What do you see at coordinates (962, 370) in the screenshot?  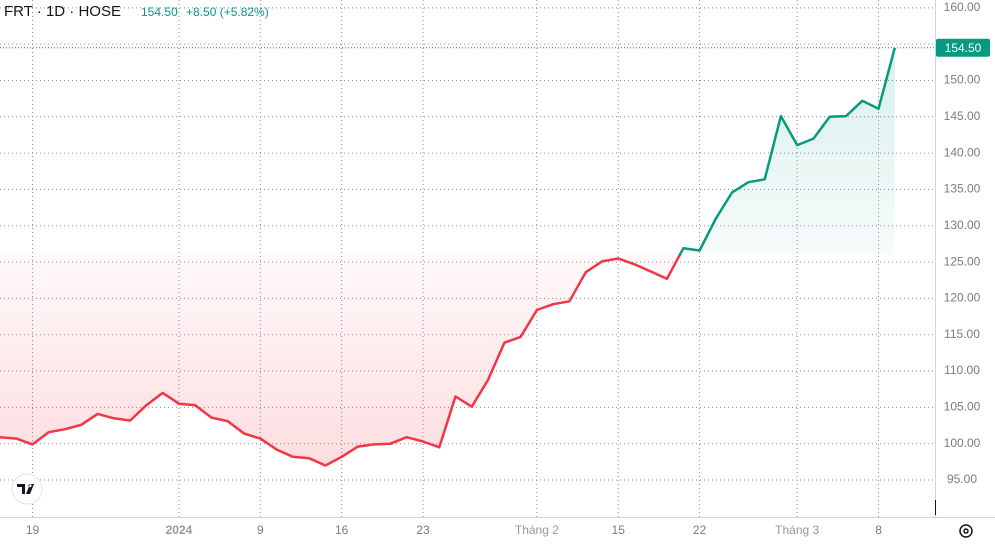 I see `y-tick-label: 110.00` at bounding box center [962, 370].